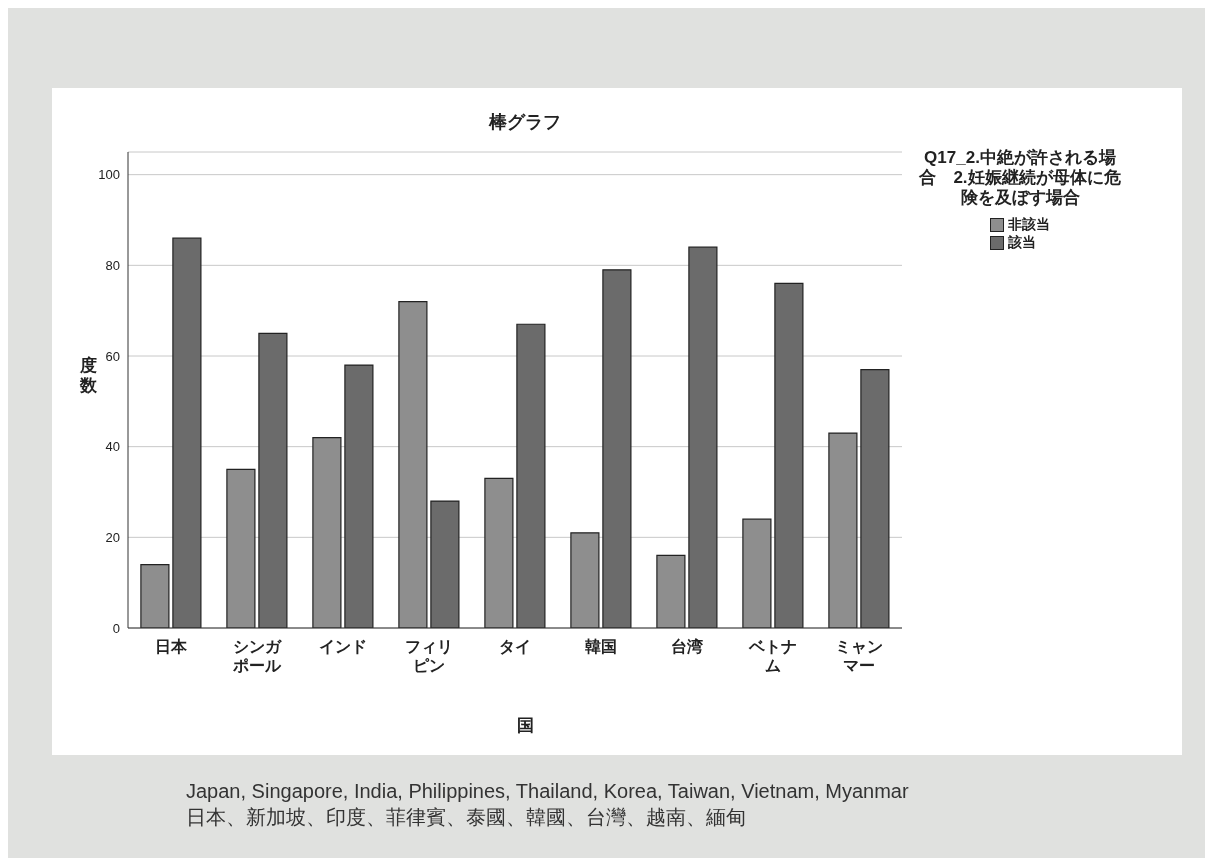 The width and height of the screenshot is (1213, 866). Describe the element at coordinates (525, 726) in the screenshot. I see `x-axis-title: 国` at that location.